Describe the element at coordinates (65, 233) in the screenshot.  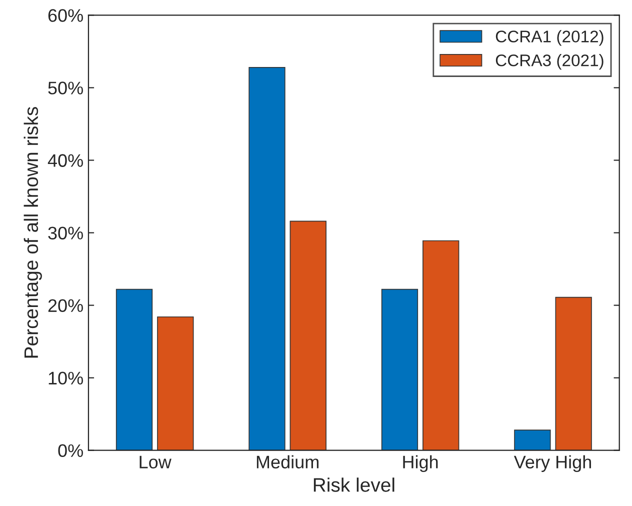
I see `y-tick-label: 30%` at that location.